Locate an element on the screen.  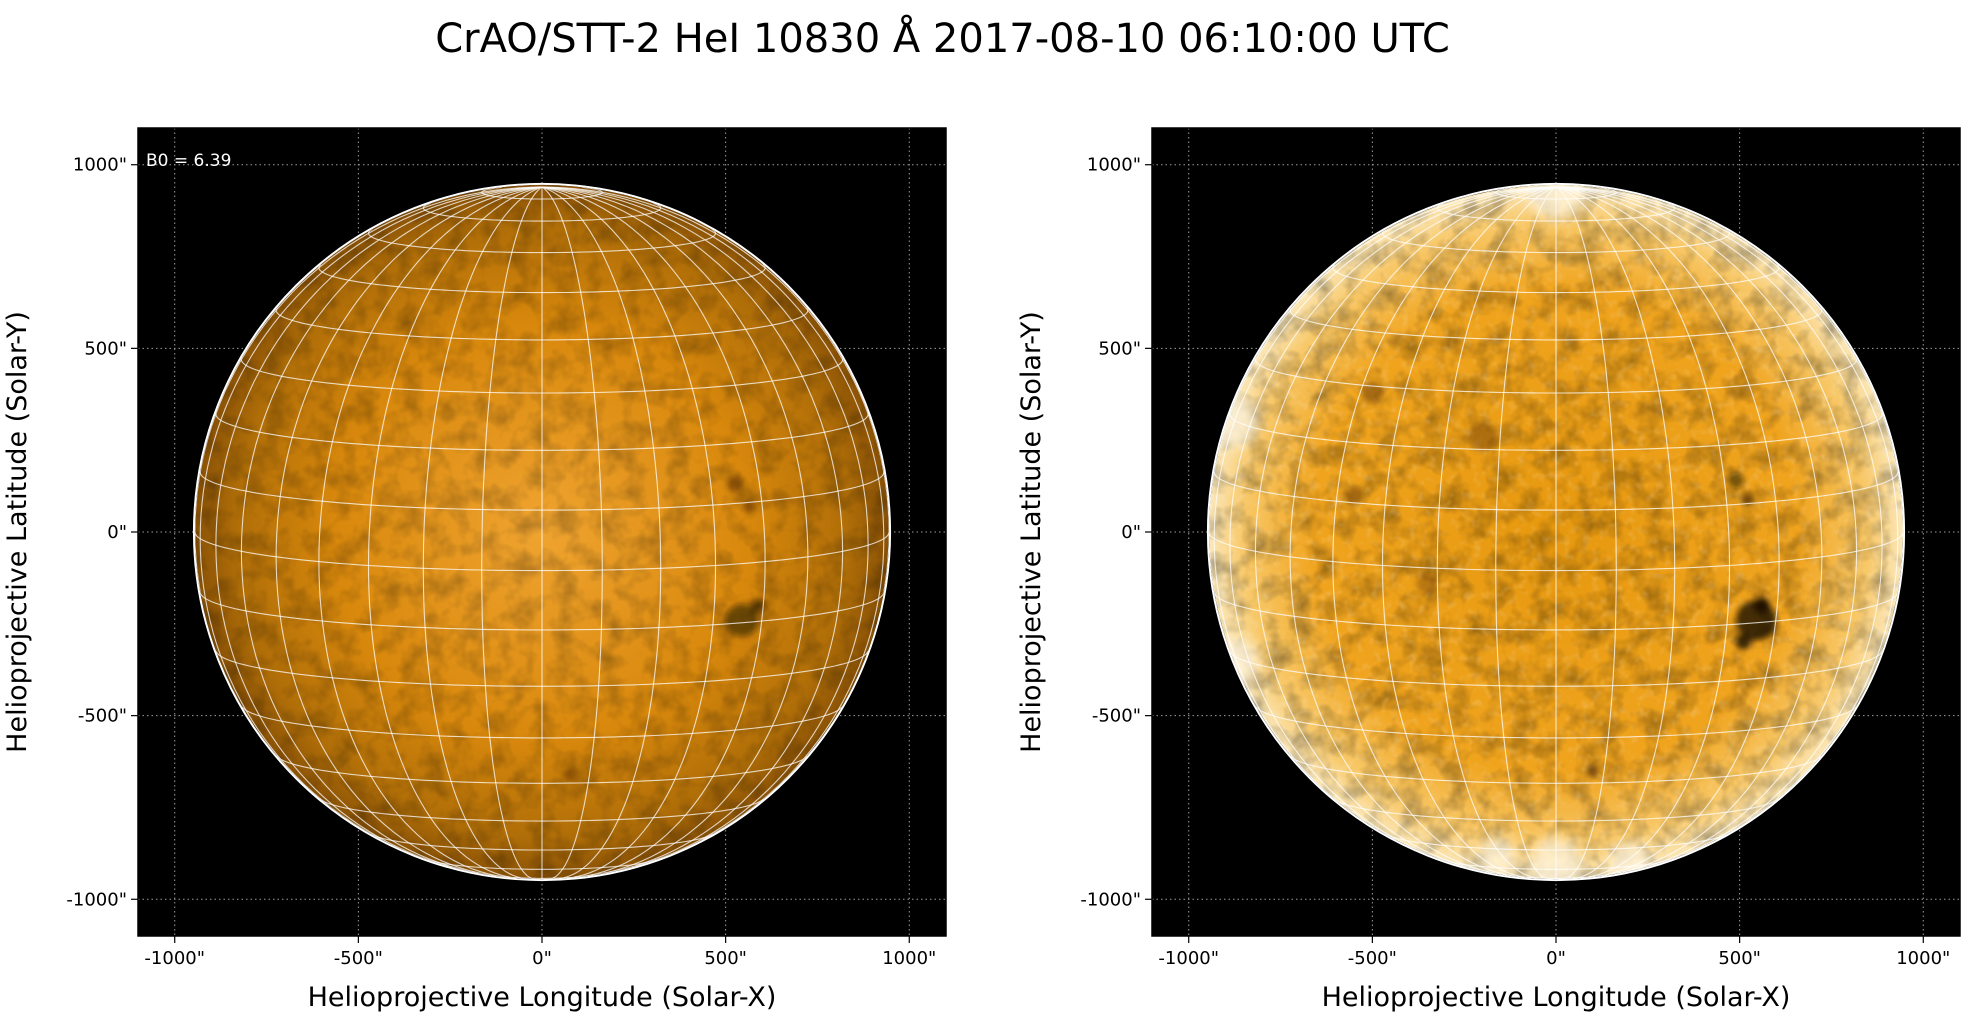
b0-annotation: B0 = 6.39 is located at coordinates (188, 161).